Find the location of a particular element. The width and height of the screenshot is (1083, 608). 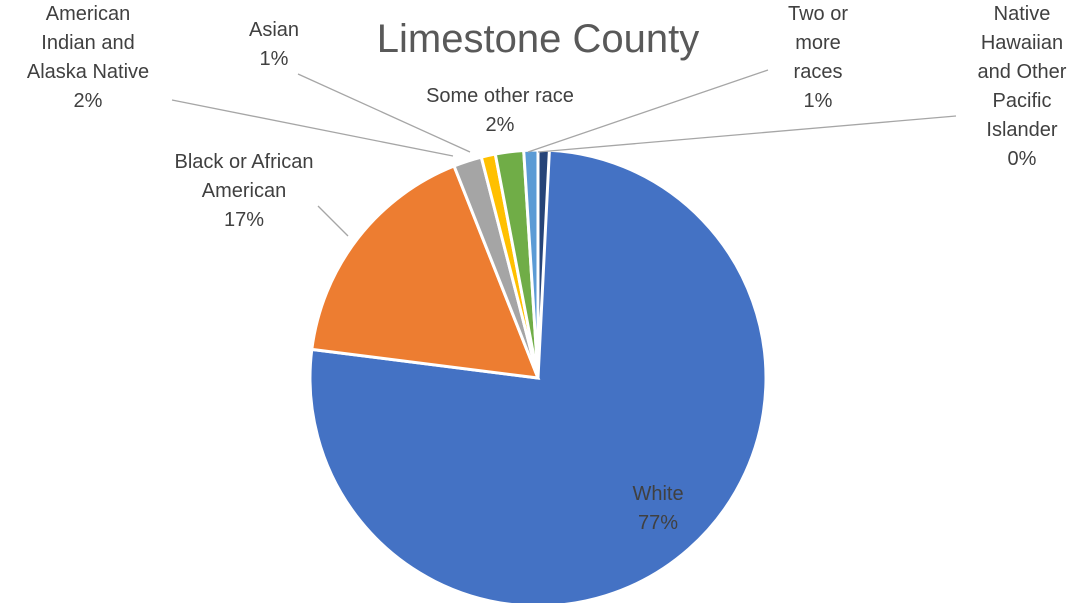

data-label-american-indian-and-alaska-native: American Indian and Alaska Native 2% is located at coordinates (88, 57).